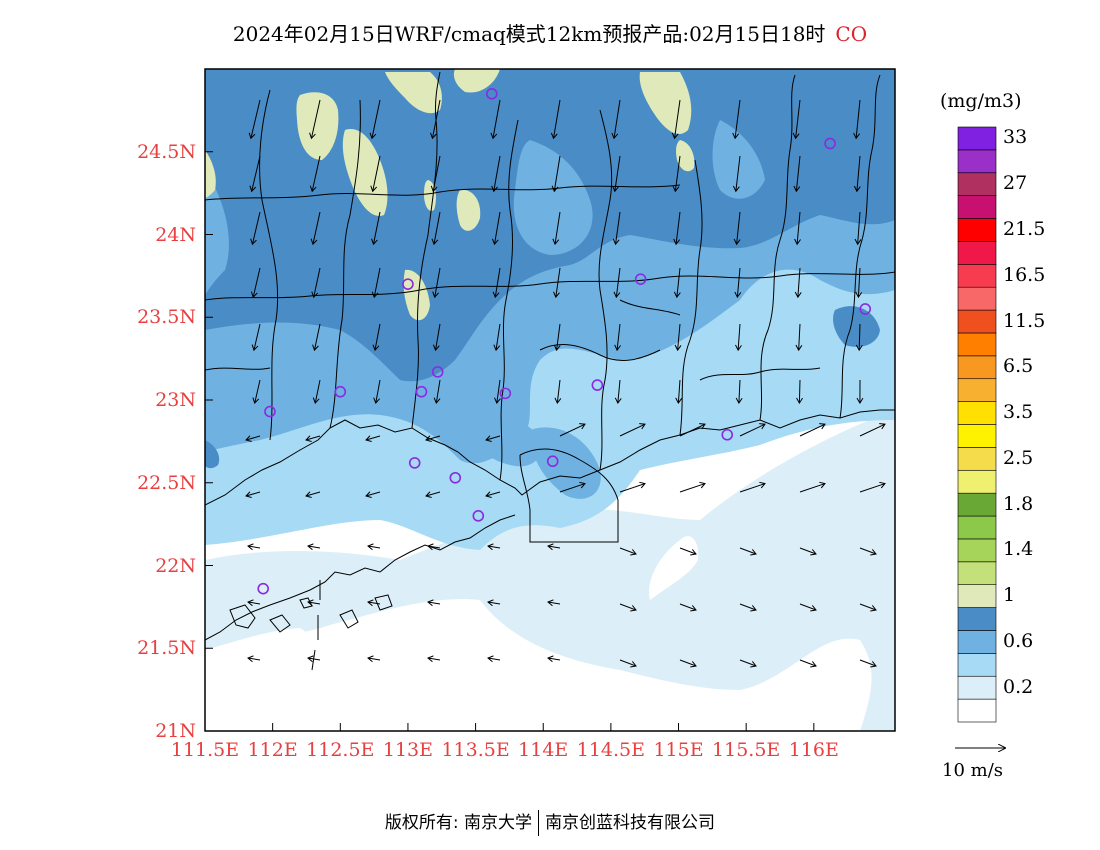 The width and height of the screenshot is (1100, 850). What do you see at coordinates (166, 317) in the screenshot?
I see `lat-label: 23.5N` at bounding box center [166, 317].